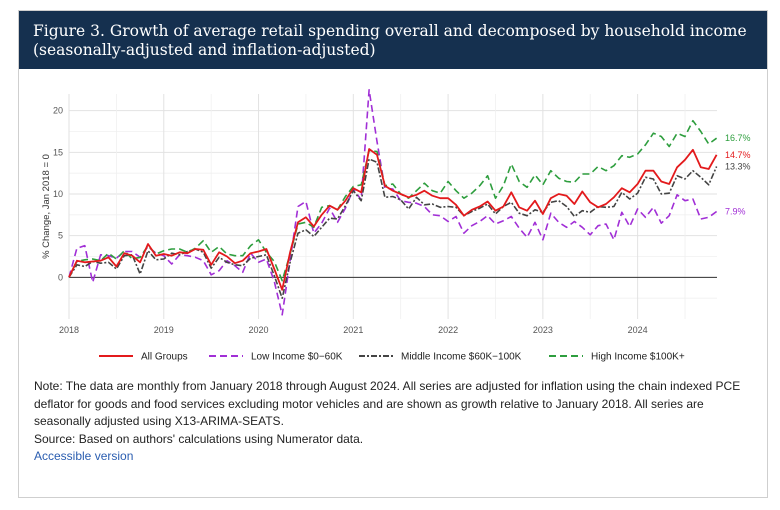 The image size is (780, 510). Describe the element at coordinates (638, 330) in the screenshot. I see `x-tick-label: 2024` at that location.